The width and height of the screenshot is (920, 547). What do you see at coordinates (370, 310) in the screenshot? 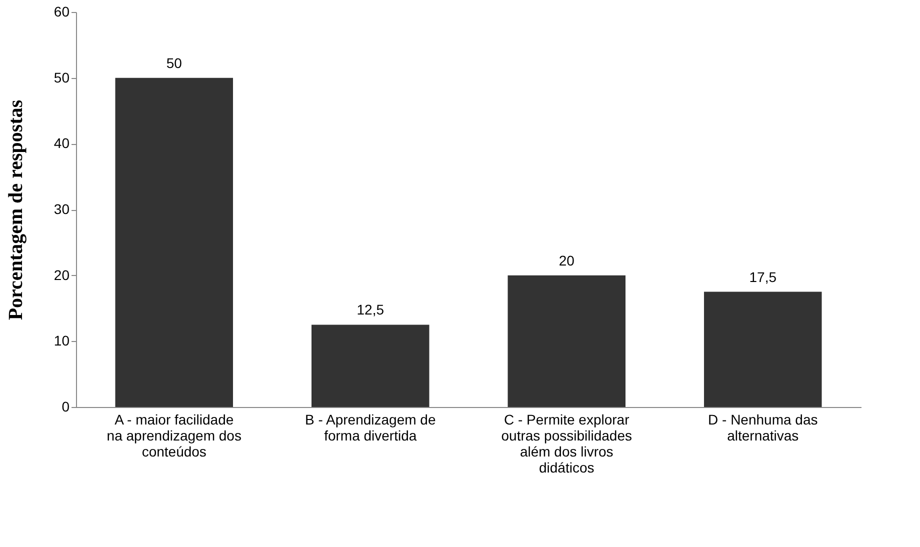
I see `data-label: 12,5` at bounding box center [370, 310].